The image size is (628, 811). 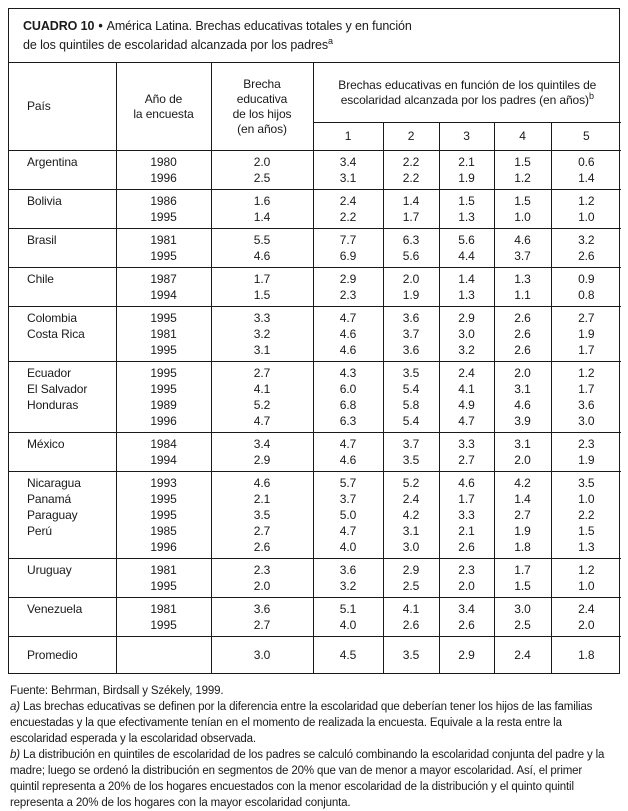 What do you see at coordinates (522, 499) in the screenshot?
I see `quintile-4-cell: 1.4` at bounding box center [522, 499].